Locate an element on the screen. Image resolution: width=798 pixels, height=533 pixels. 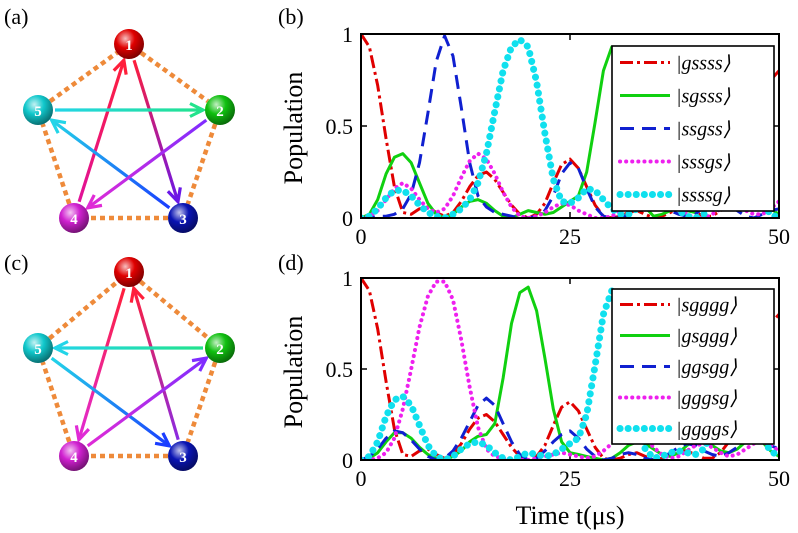
panel-label-b: (b) is located at coordinates (291, 16).